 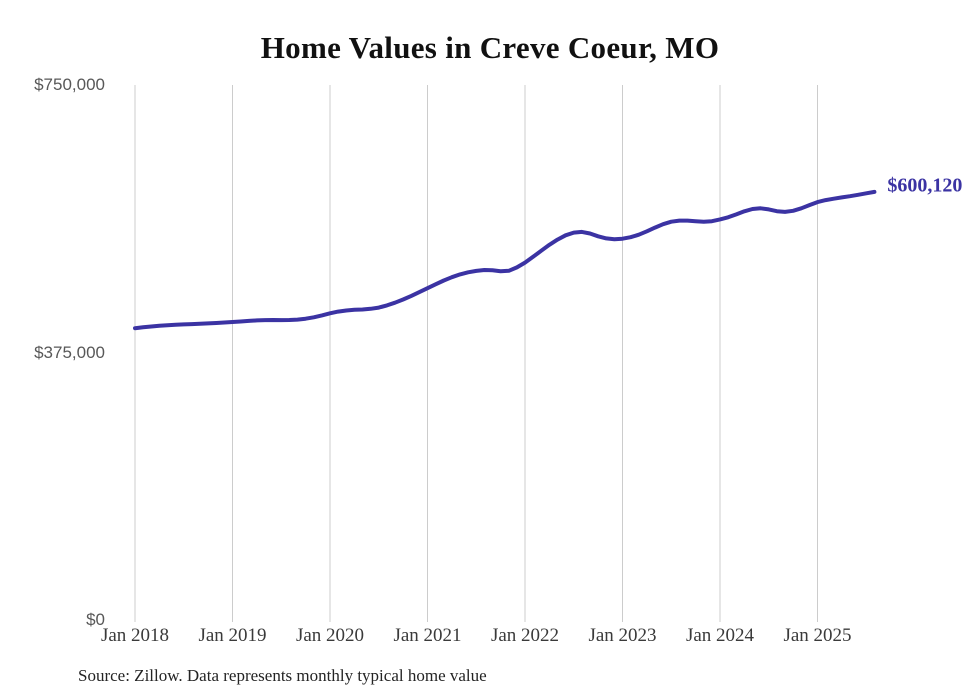 I want to click on y-tick-label: $0, so click(x=95, y=619).